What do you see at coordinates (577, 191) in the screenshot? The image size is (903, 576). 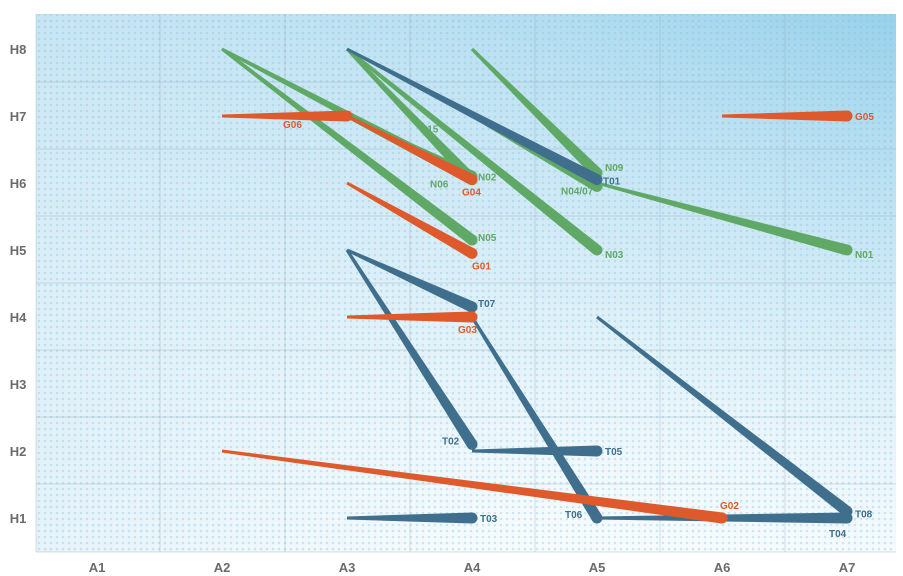 I see `segment-label-n04-07: N04/07` at bounding box center [577, 191].